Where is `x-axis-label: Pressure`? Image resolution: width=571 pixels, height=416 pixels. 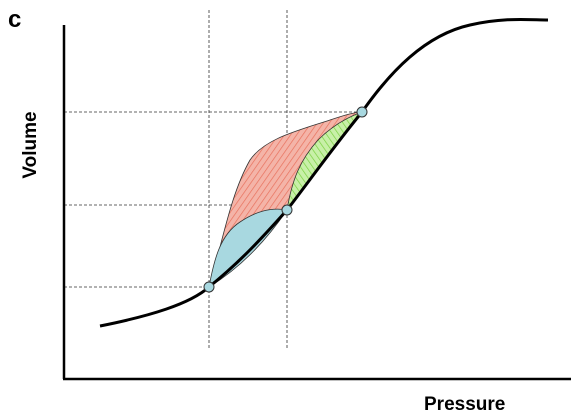 x-axis-label: Pressure is located at coordinates (465, 404).